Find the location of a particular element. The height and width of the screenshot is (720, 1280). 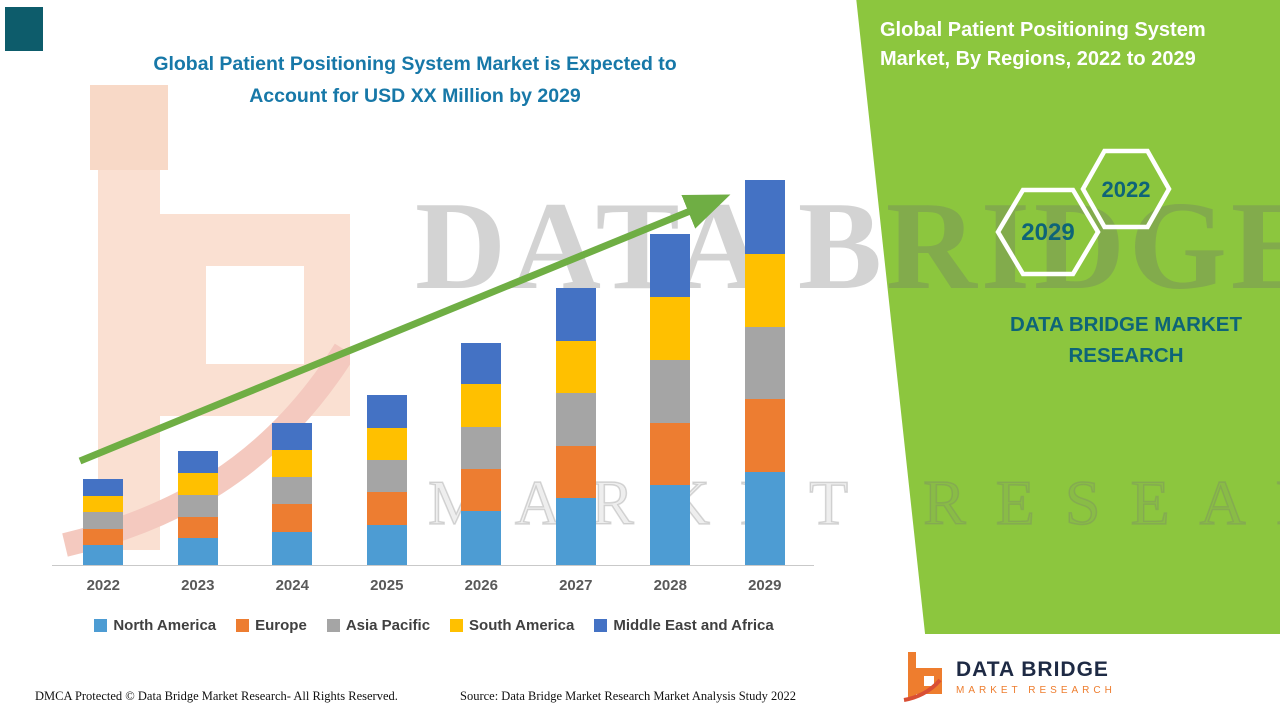

x-axis-label: 2024 is located at coordinates (292, 585).